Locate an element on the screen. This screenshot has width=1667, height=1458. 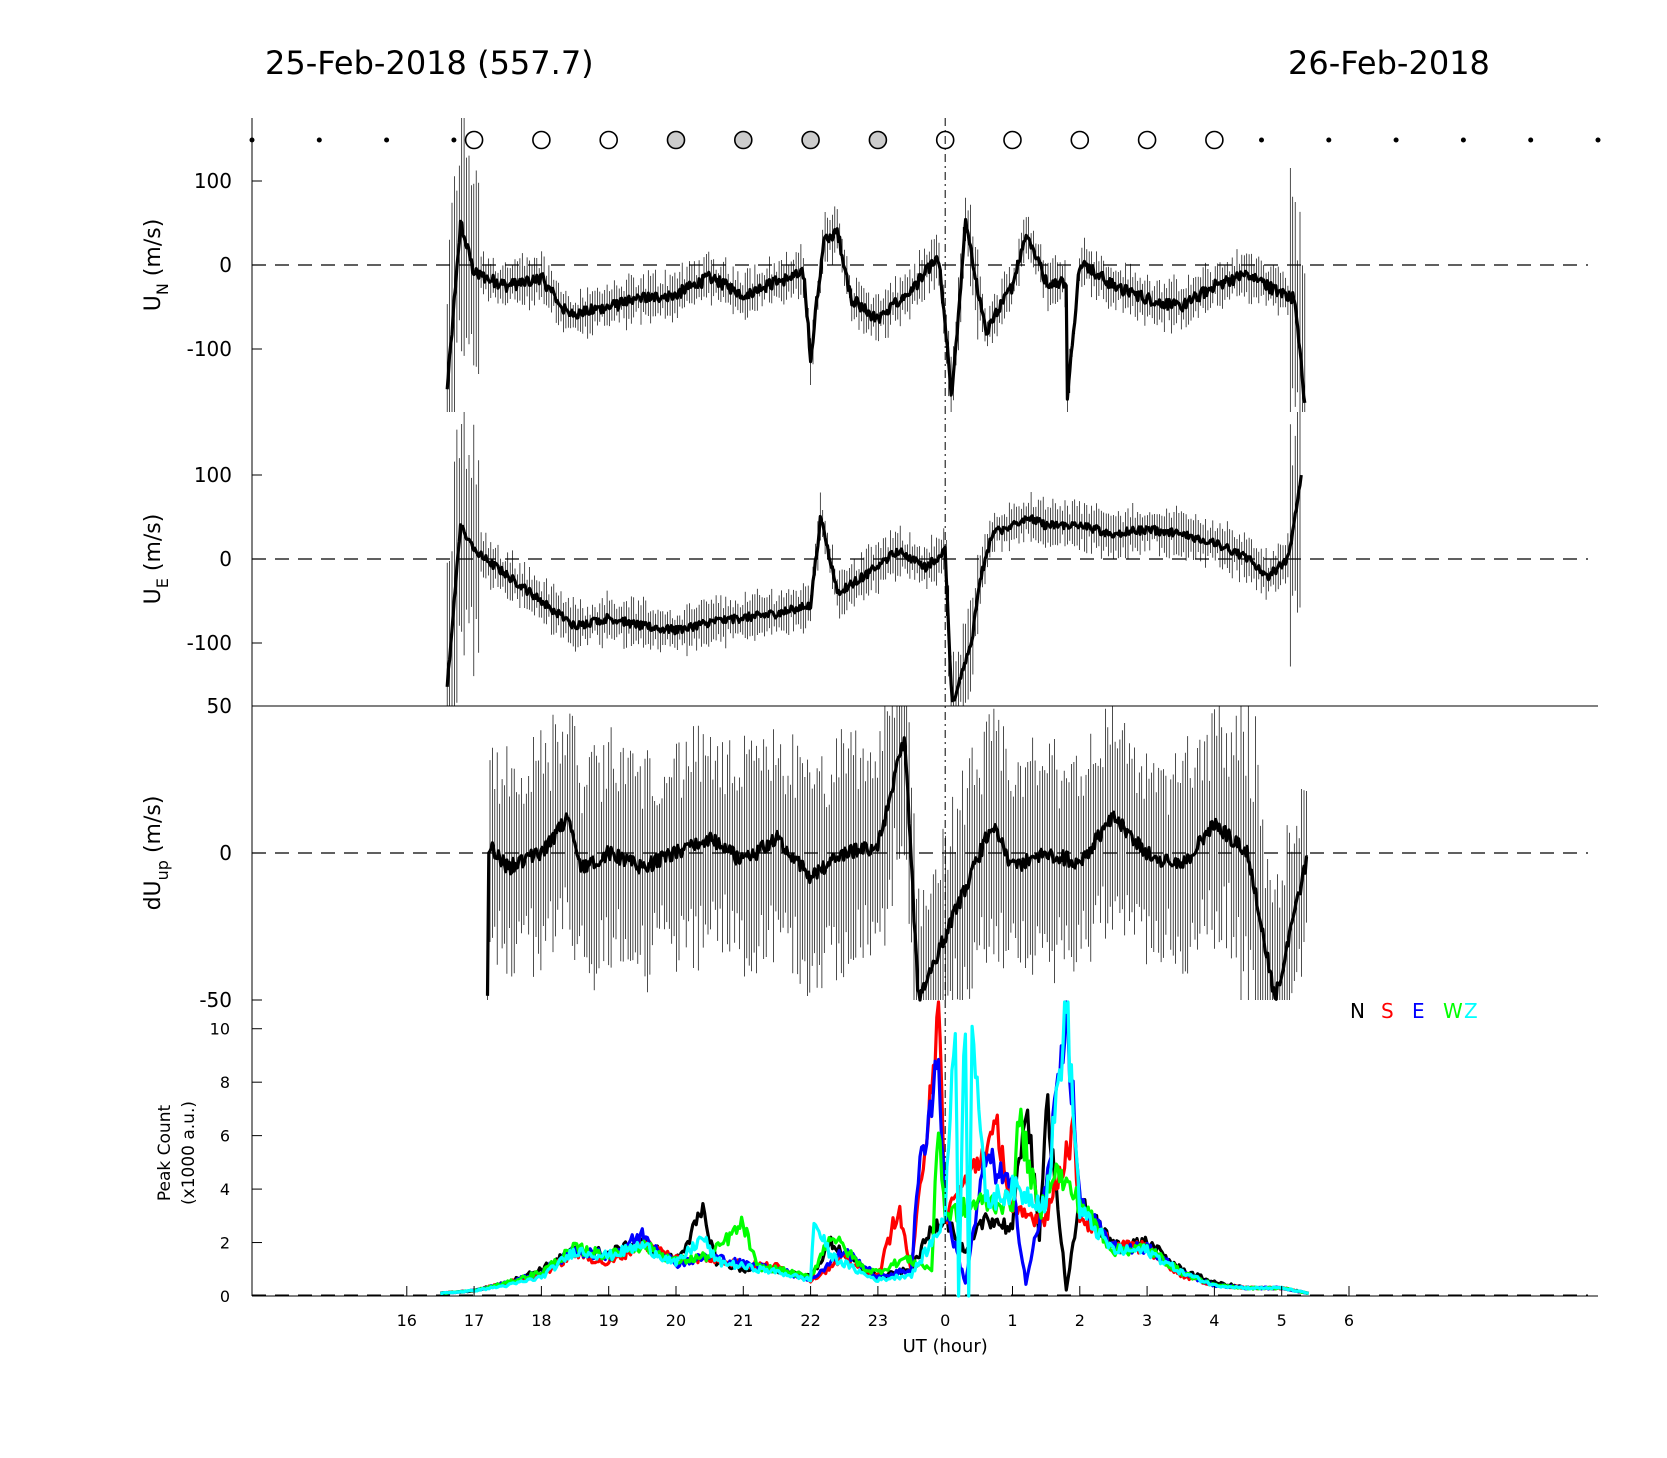
y-axis-label-units: (x1000 a.u.) is located at coordinates (189, 1153).